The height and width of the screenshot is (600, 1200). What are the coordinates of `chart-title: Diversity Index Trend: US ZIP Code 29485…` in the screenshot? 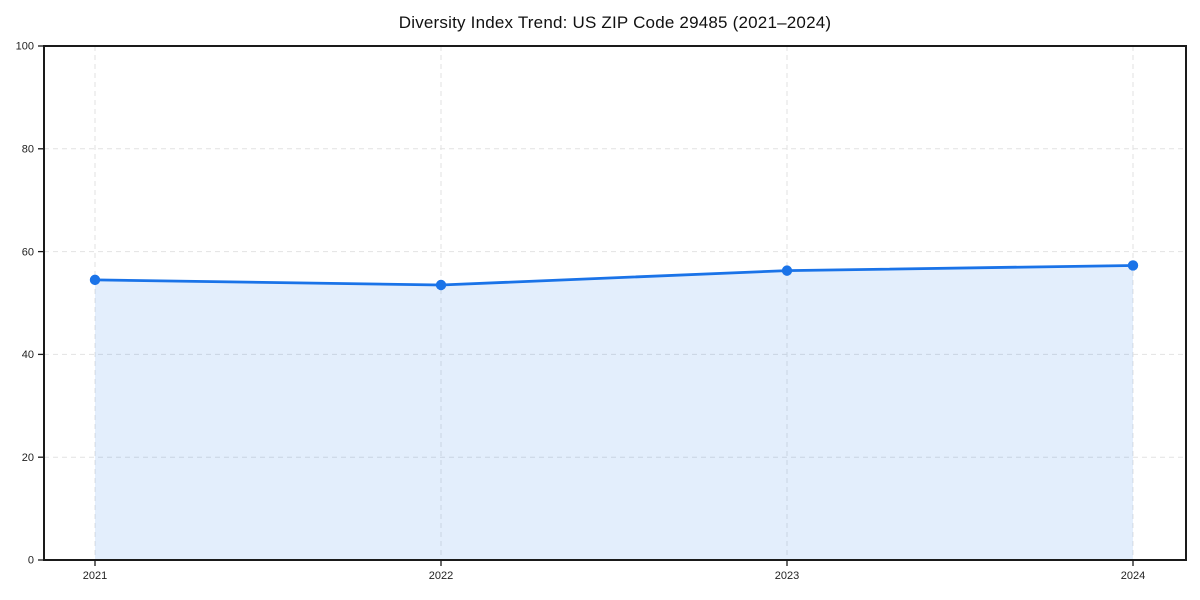 It's located at (615, 22).